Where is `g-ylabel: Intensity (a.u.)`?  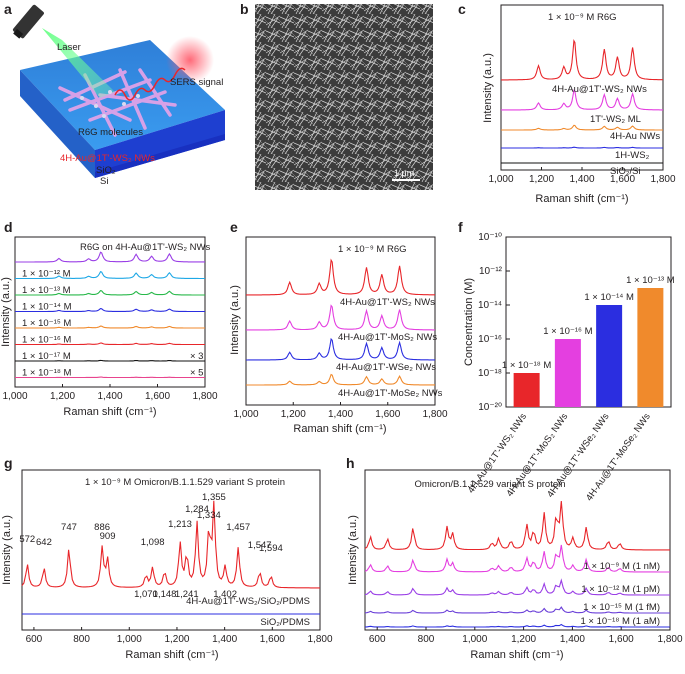 g-ylabel: Intensity (a.u.) is located at coordinates (7, 550).